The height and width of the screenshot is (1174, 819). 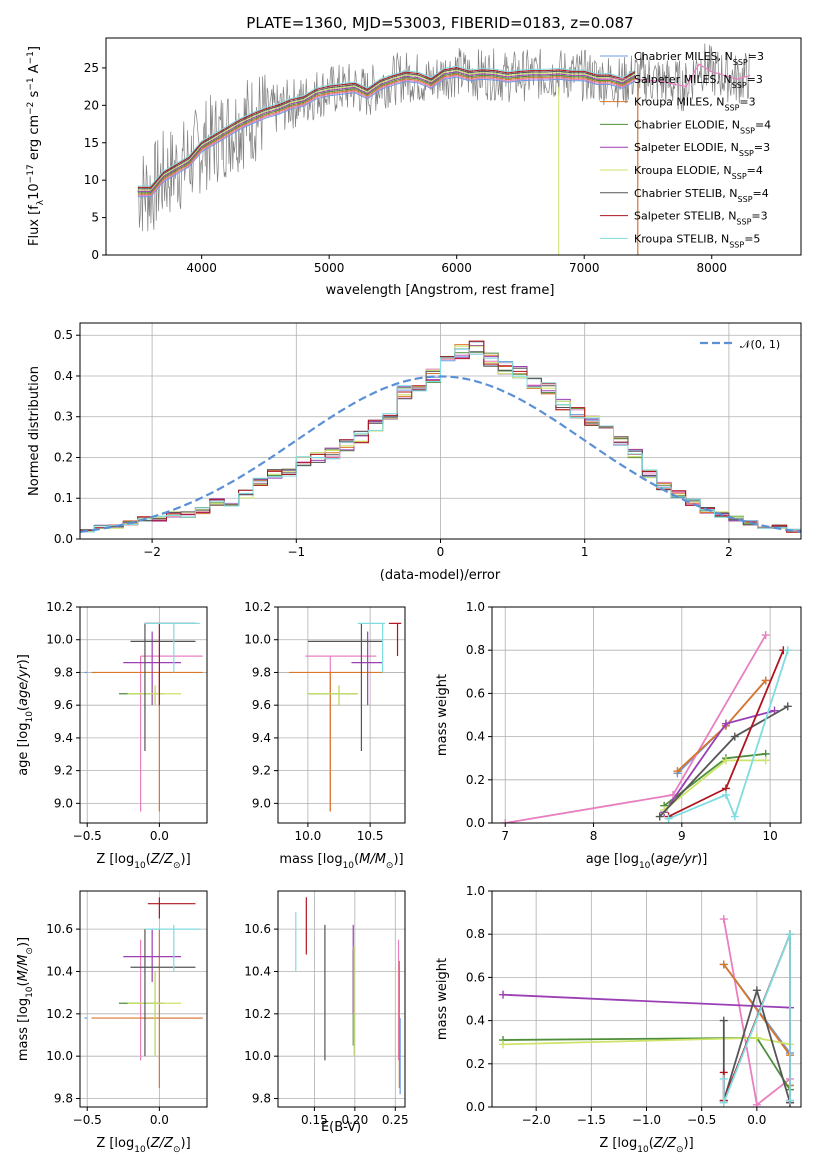 I want to click on x-axis-label: age [log10(age/yr)], so click(x=647, y=861).